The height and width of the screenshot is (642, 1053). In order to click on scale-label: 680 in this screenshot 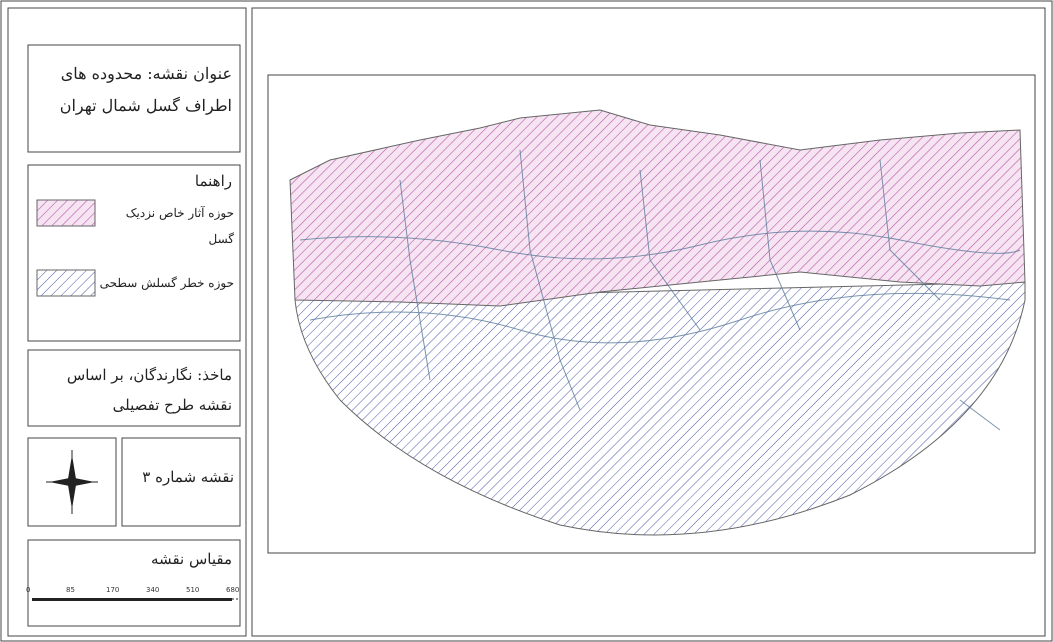, I will do `click(233, 590)`.